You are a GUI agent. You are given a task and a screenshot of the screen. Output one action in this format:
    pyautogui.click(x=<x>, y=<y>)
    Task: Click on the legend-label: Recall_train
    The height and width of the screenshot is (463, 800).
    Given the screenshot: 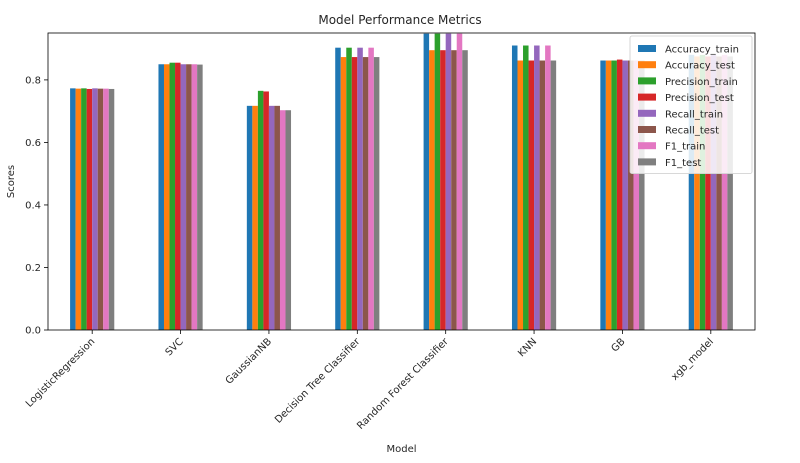 What is the action you would take?
    pyautogui.click(x=694, y=114)
    